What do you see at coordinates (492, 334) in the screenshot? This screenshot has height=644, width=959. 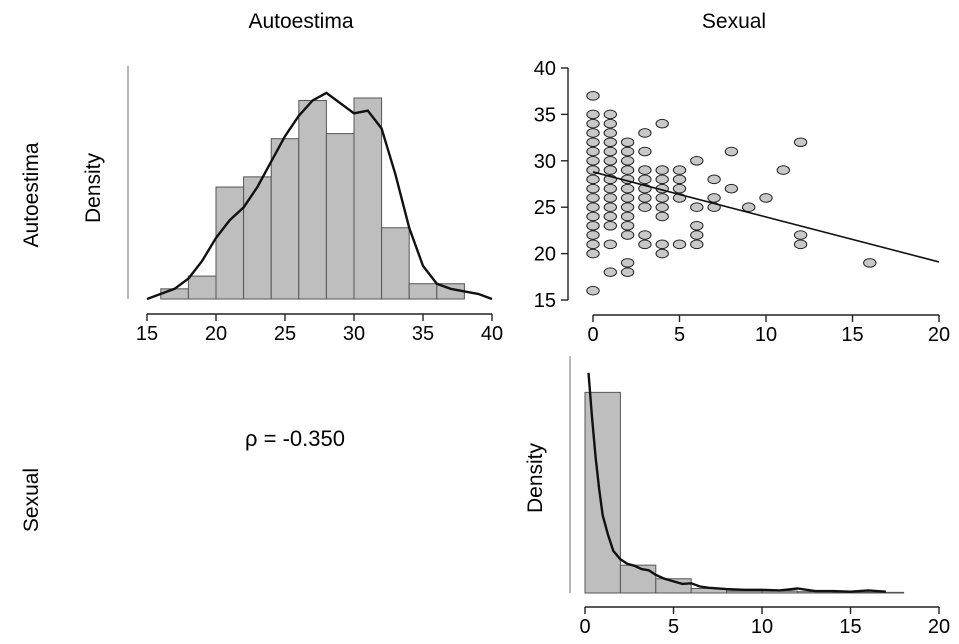 I see `x-tick-label: 40` at bounding box center [492, 334].